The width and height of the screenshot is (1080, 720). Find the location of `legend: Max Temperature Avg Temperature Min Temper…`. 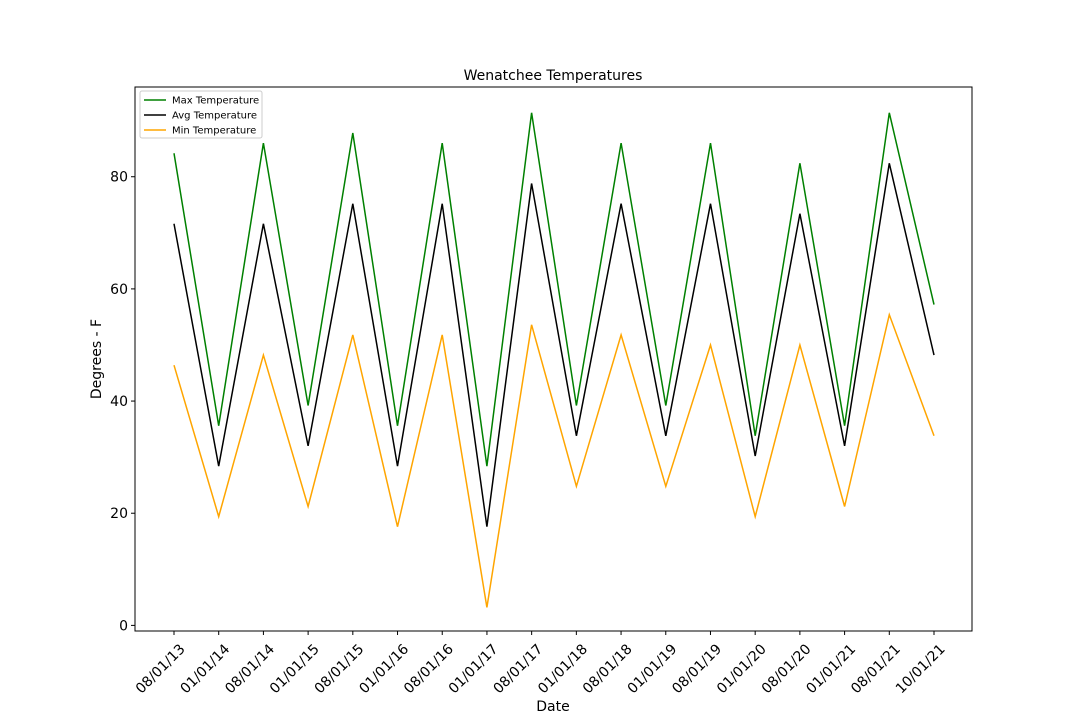

legend: Max Temperature Avg Temperature Min Temper… is located at coordinates (201, 114).